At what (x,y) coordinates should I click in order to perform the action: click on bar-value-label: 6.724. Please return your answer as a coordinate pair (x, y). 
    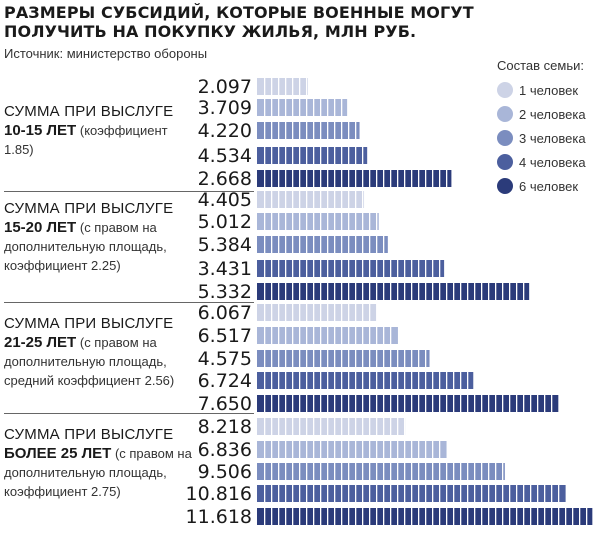
    Looking at the image, I should click on (225, 381).